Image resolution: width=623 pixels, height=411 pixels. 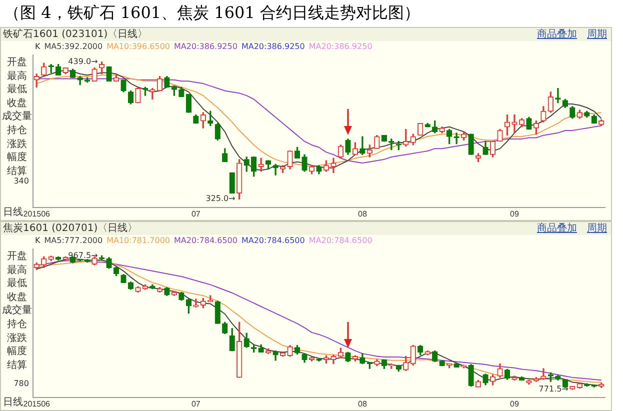 What do you see at coordinates (21, 181) in the screenshot?
I see `text: 340` at bounding box center [21, 181].